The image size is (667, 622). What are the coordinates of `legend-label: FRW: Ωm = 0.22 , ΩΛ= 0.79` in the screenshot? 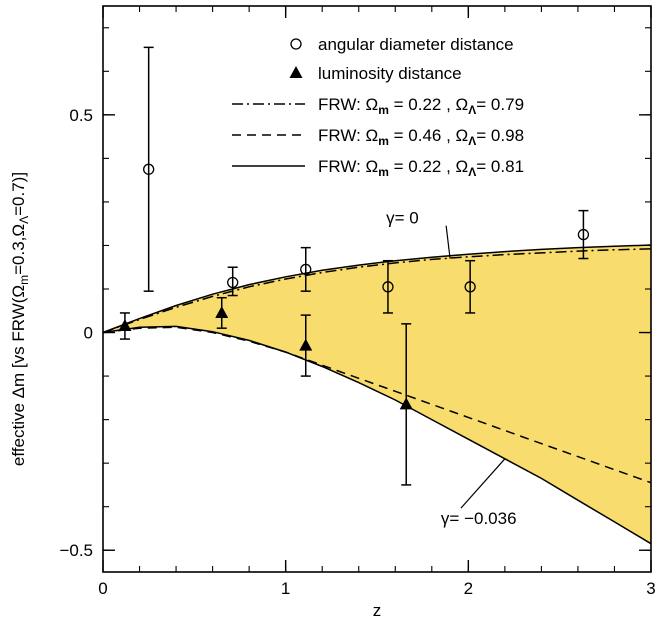 It's located at (421, 106).